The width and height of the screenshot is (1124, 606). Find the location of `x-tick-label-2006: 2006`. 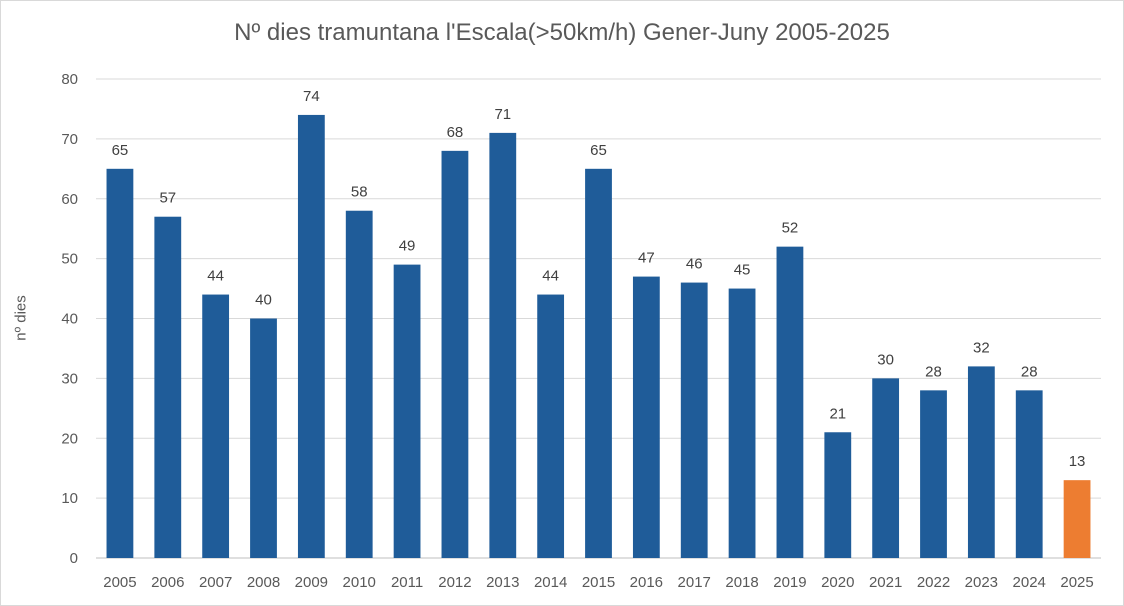

x-tick-label-2006: 2006 is located at coordinates (167, 582).